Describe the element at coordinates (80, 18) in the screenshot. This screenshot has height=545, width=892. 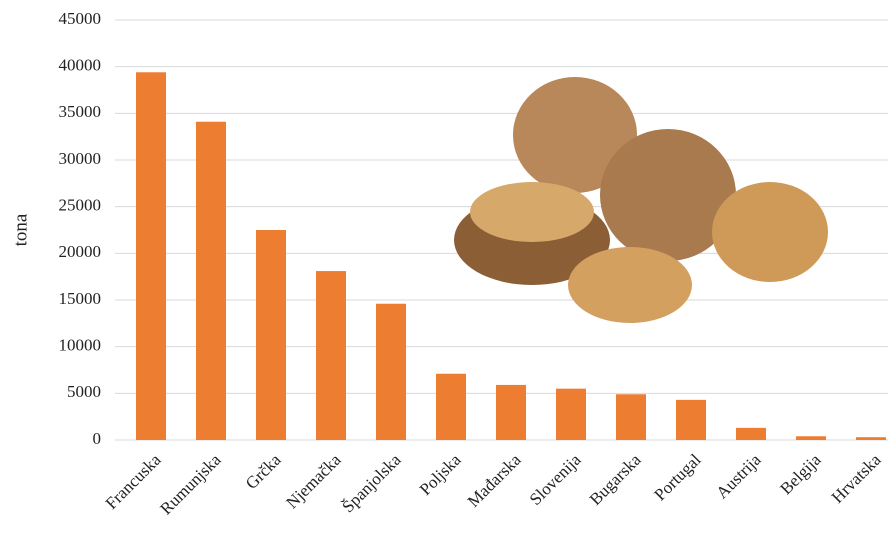
I see `y-tick-label: 45000` at that location.